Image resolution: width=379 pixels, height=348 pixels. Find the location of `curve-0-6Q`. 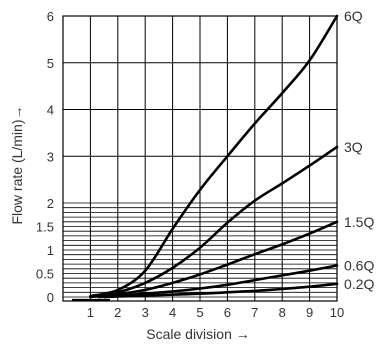

curve-0-6Q is located at coordinates (218, 281).